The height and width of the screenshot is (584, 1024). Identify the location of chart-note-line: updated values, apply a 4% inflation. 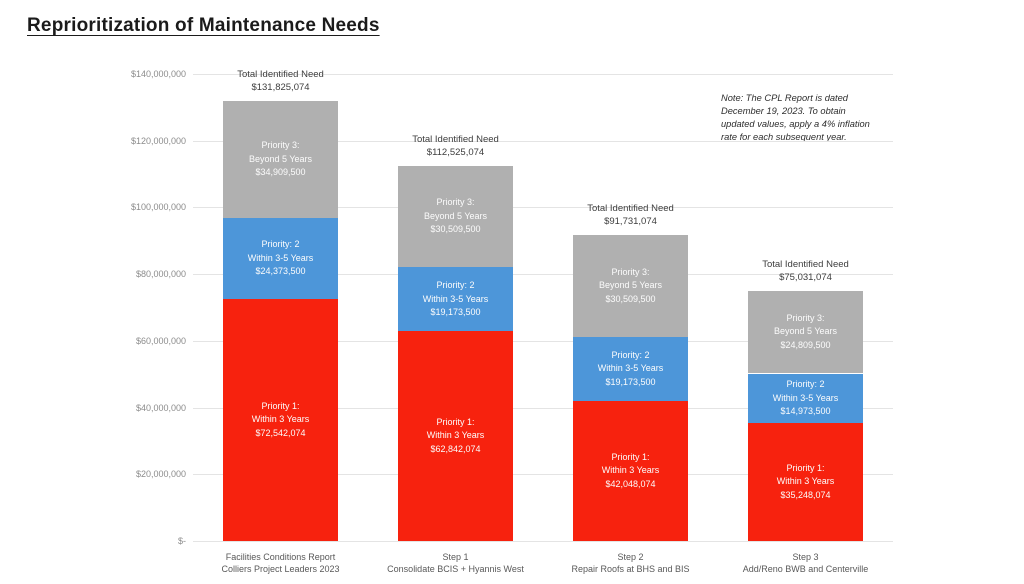
(795, 124).